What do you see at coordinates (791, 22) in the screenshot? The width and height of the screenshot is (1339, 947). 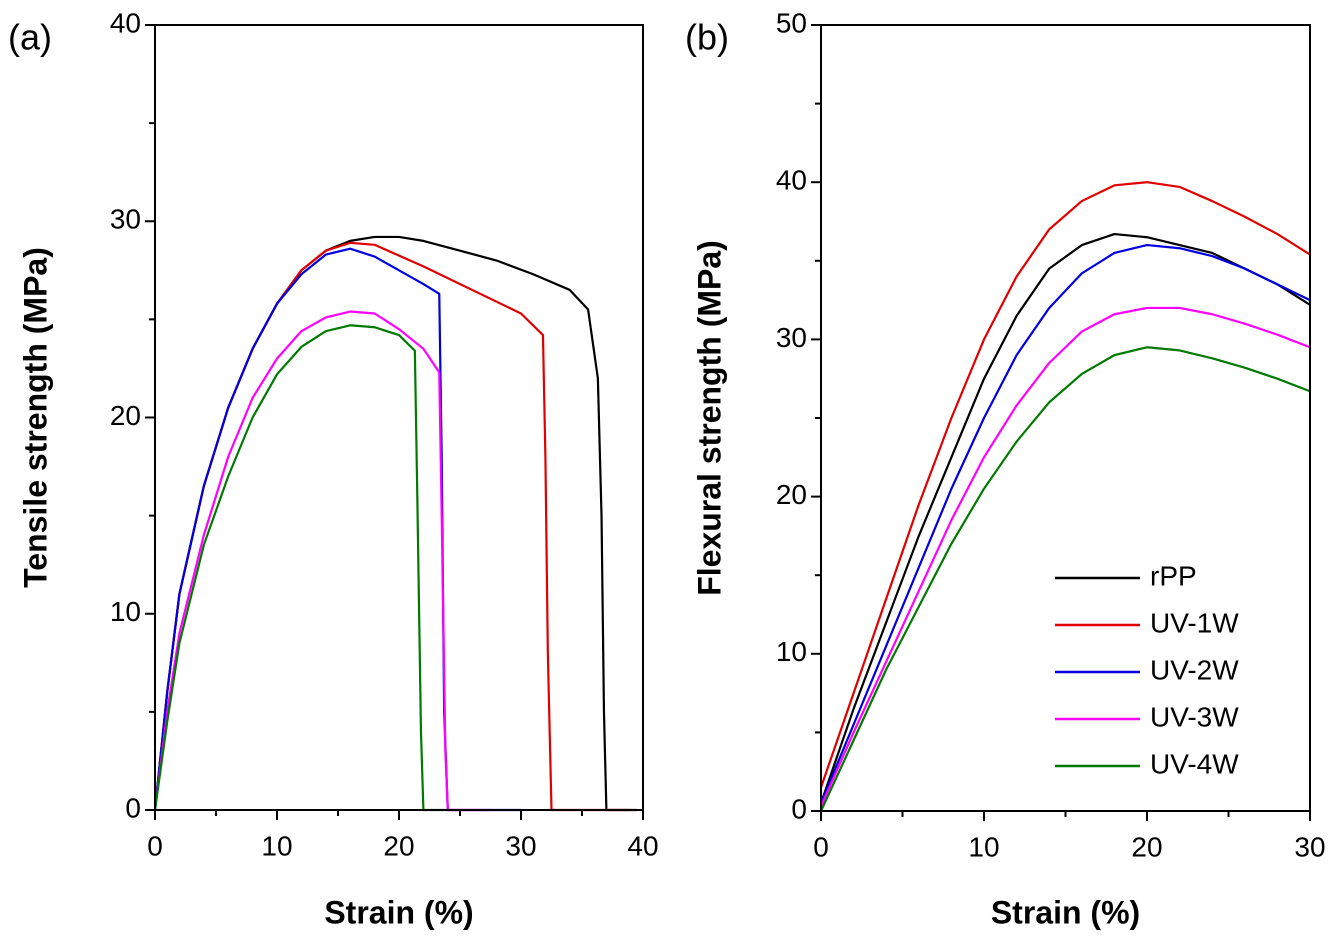 I see `y-tick-label: 50` at bounding box center [791, 22].